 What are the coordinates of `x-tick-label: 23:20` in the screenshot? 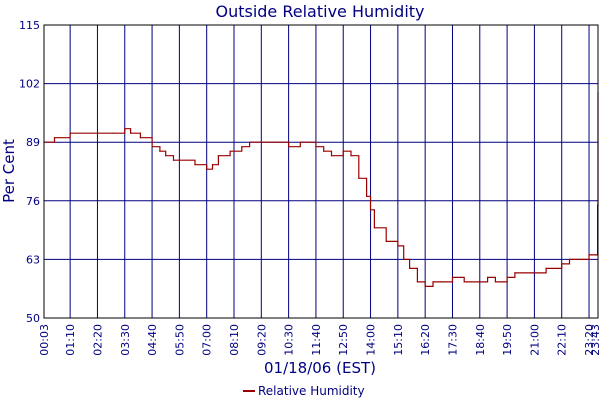 It's located at (589, 340).